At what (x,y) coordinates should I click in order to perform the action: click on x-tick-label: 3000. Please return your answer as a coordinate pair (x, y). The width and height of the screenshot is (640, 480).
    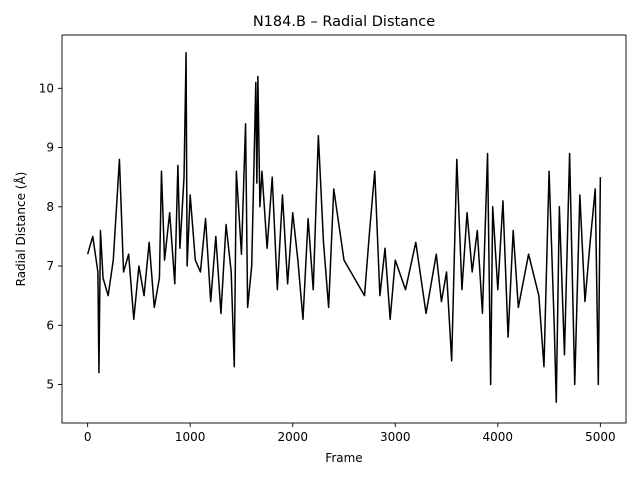
    Looking at the image, I should click on (395, 437).